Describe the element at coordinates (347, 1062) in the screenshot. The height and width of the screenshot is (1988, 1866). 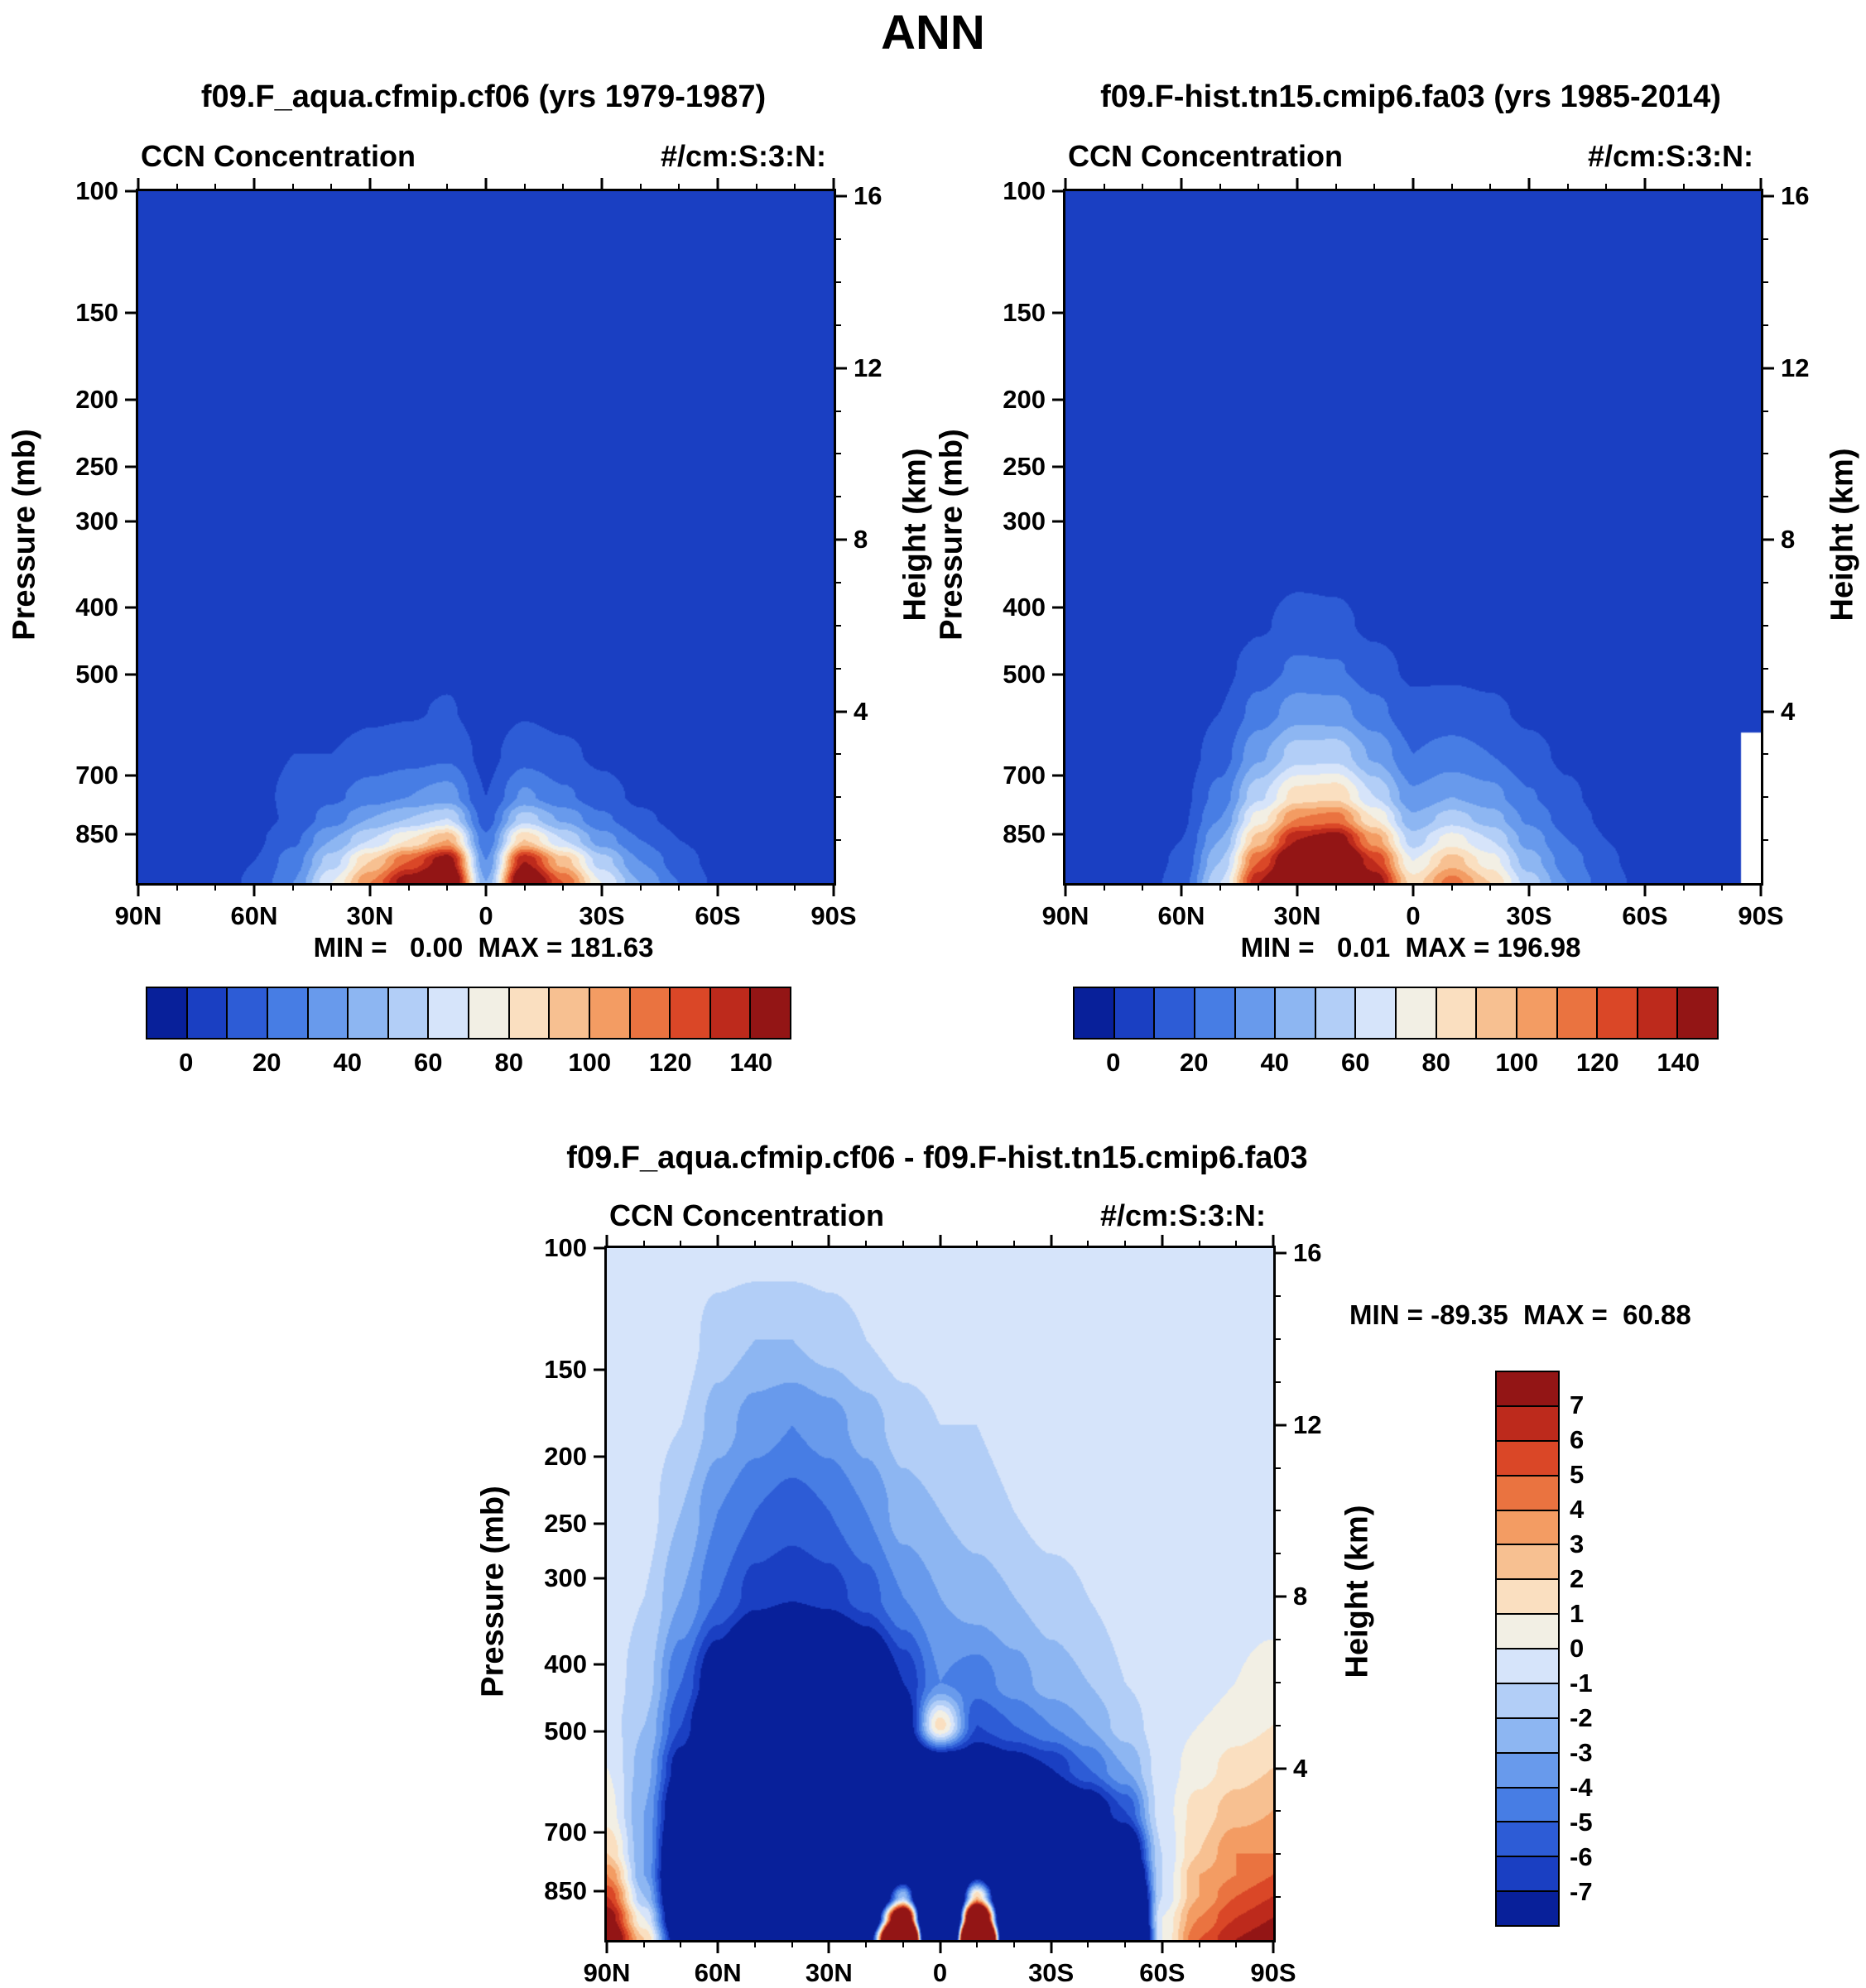
I see `colorbar-tick-label: 40` at that location.